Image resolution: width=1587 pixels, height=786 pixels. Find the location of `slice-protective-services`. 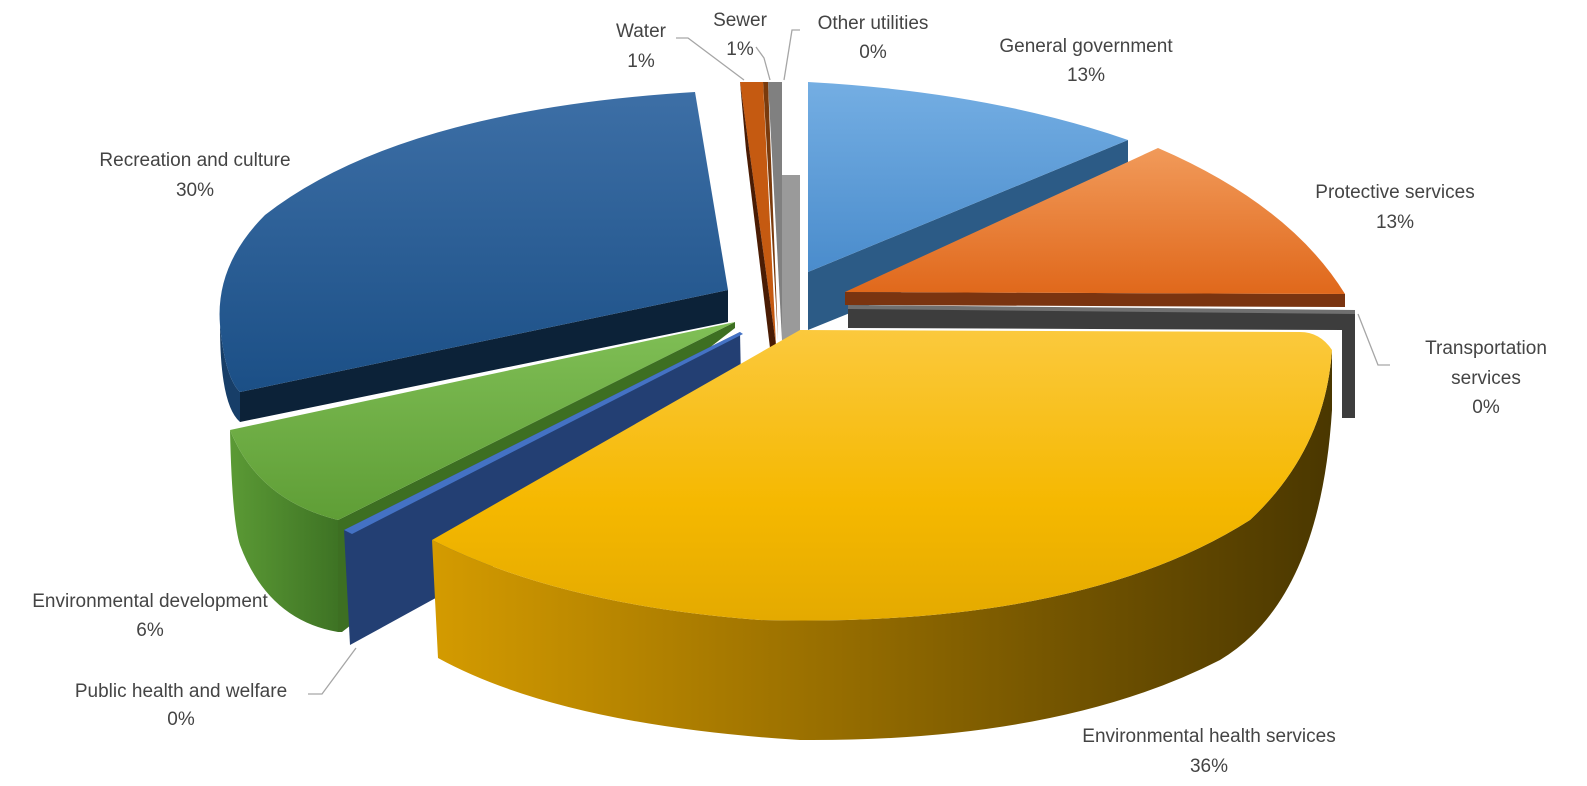

slice-protective-services is located at coordinates (1095, 227).